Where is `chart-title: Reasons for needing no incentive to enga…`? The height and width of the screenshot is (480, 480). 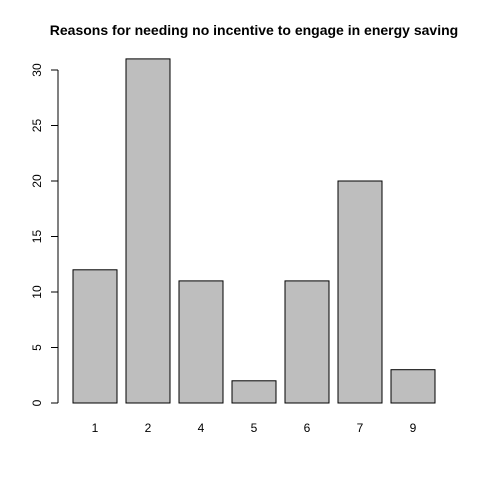
chart-title: Reasons for needing no incentive to enga… is located at coordinates (254, 30).